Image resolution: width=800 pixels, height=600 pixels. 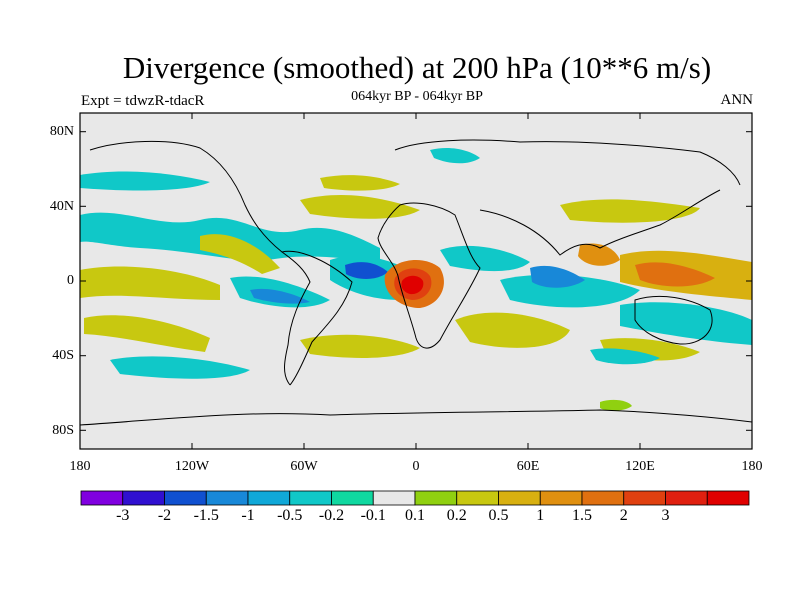 I want to click on colorbar-label: -0.2, so click(x=331, y=515).